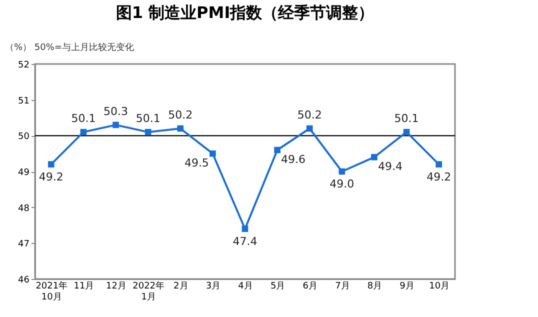 This screenshot has height=317, width=538. I want to click on x-tick-label: 2022年 1月, so click(148, 291).